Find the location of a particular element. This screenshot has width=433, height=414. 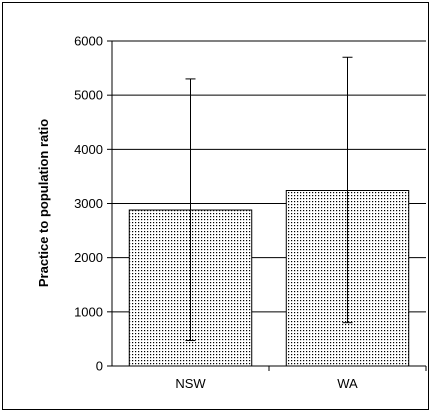

x-tick-label-nsw: NSW is located at coordinates (190, 383).